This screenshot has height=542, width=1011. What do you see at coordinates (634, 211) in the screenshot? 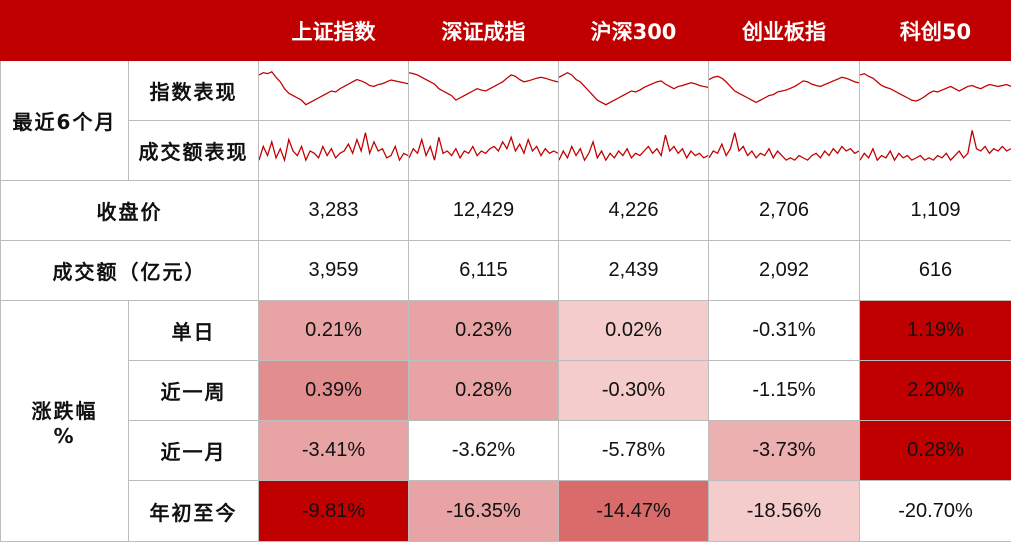
I see `close-value: 4,226` at bounding box center [634, 211].